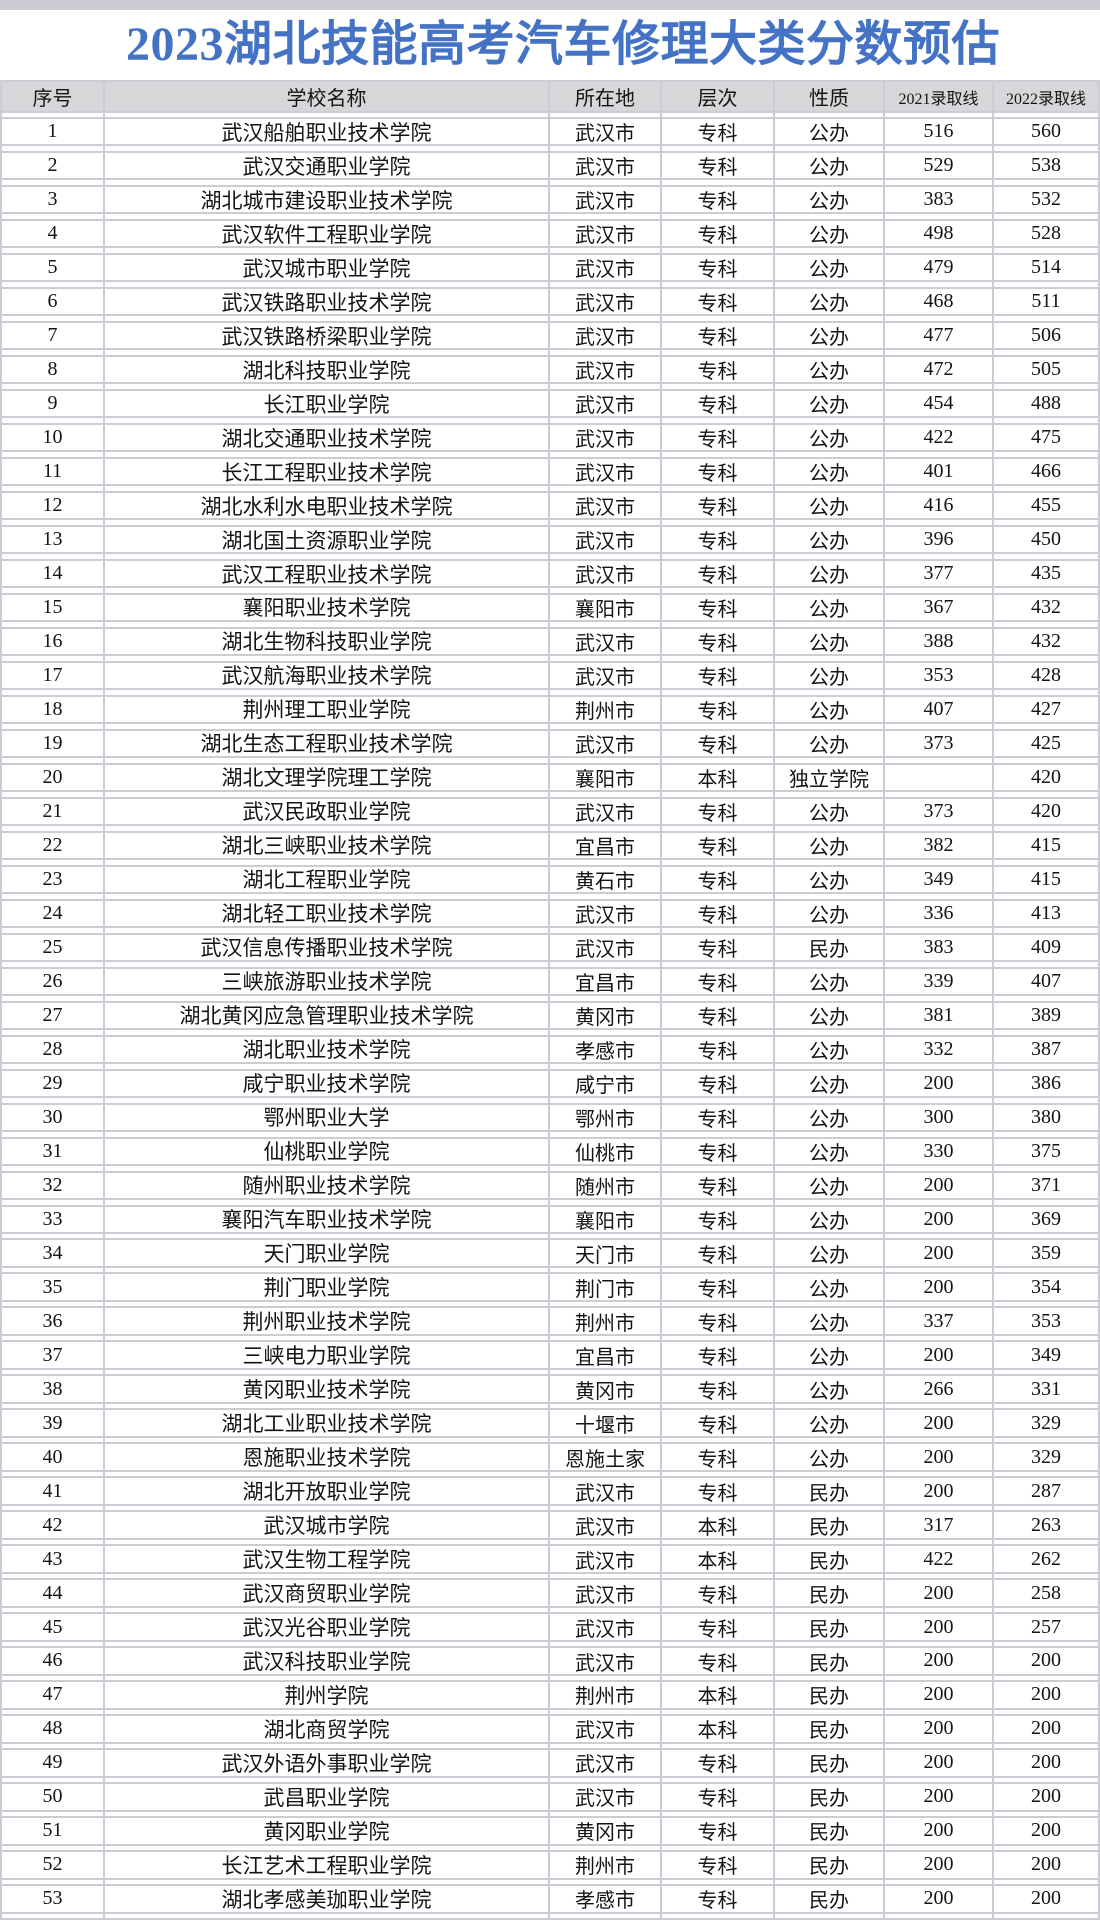 The height and width of the screenshot is (1920, 1100). I want to click on table-row: 46 武汉科技职业学院 武汉市 专科 民办 200 200, so click(550, 1661).